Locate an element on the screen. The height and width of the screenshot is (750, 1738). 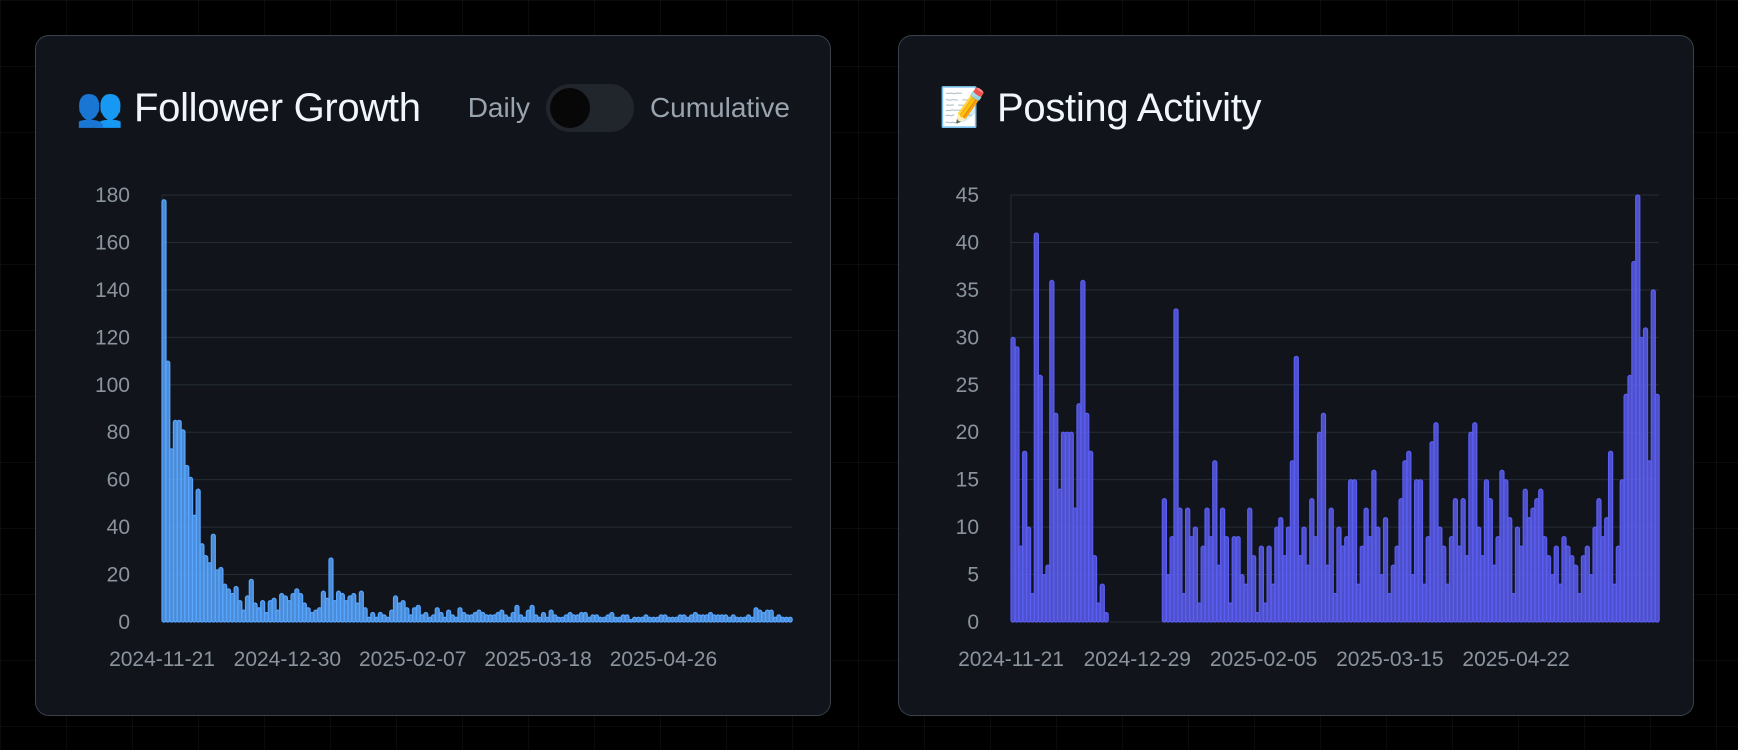
posting-x-tick-label: 2025-02-05 is located at coordinates (1263, 659).